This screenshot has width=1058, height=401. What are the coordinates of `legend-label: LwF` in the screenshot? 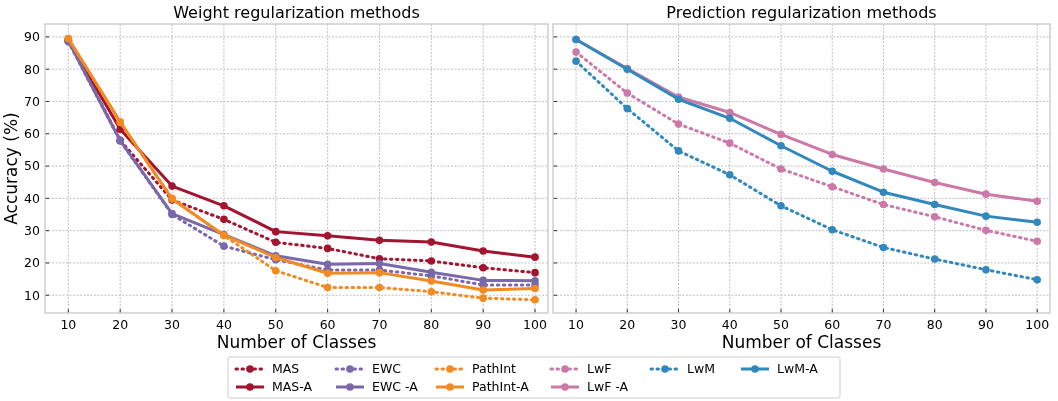 It's located at (599, 369).